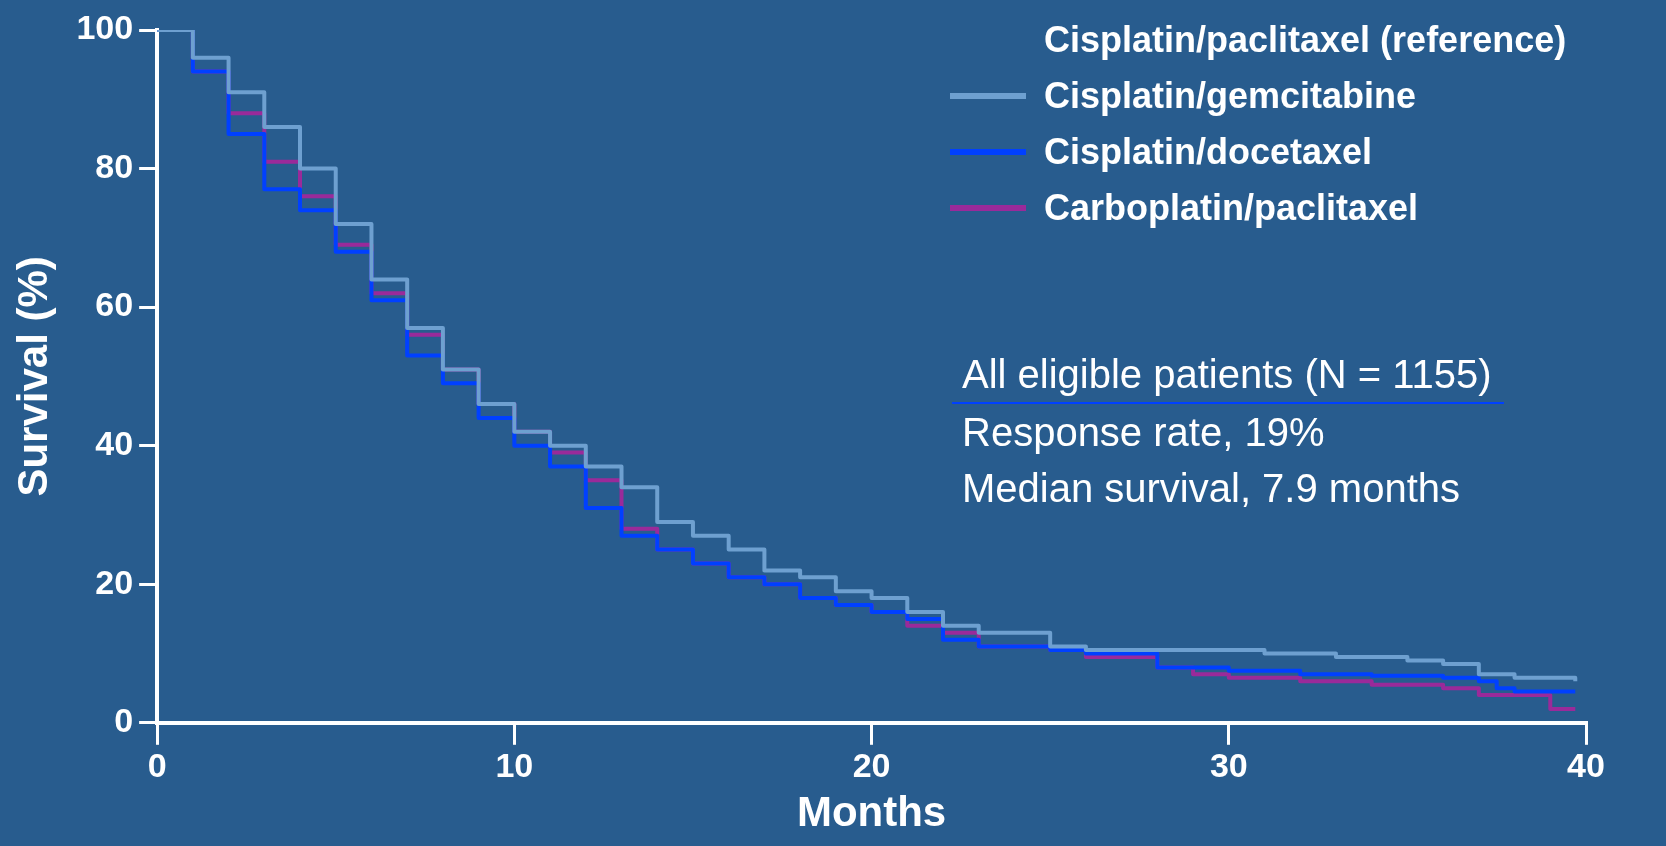 This screenshot has width=1666, height=846. Describe the element at coordinates (105, 27) in the screenshot. I see `y-tick-label: 100` at that location.